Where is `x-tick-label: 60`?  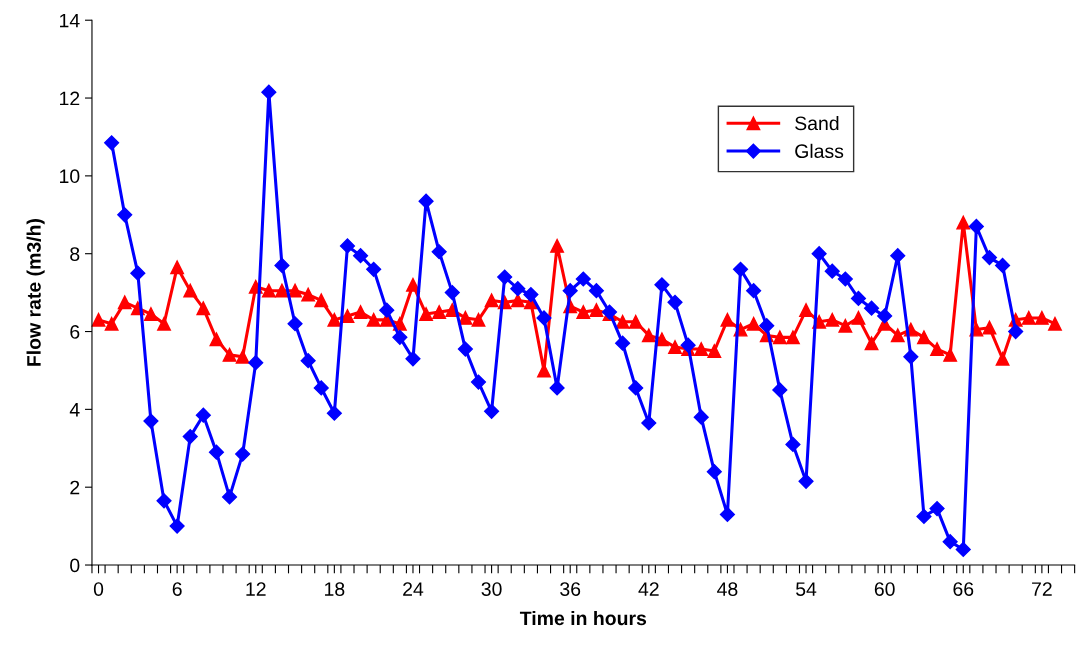 x-tick-label: 60 is located at coordinates (884, 589).